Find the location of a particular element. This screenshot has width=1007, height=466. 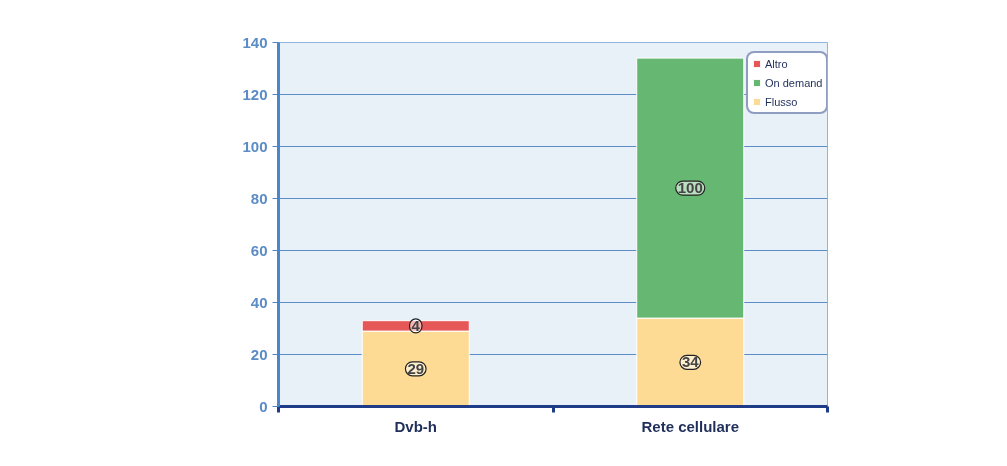

data-label: 29 is located at coordinates (416, 368).